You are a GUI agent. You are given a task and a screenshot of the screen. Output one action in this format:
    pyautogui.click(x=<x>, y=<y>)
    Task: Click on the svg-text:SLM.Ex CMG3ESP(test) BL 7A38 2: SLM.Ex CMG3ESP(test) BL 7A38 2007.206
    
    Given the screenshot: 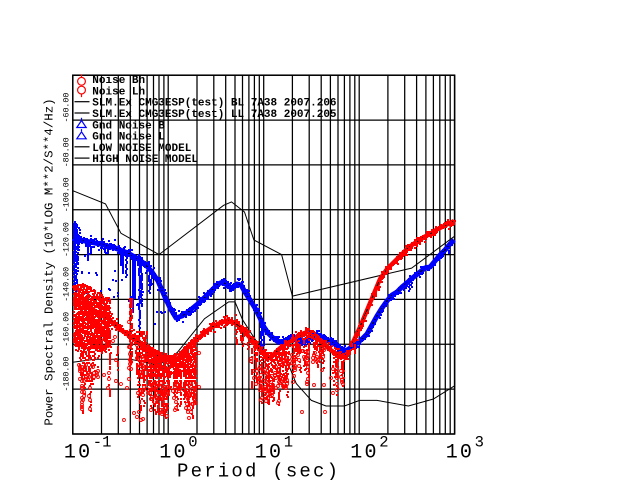 What is the action you would take?
    pyautogui.click(x=214, y=104)
    